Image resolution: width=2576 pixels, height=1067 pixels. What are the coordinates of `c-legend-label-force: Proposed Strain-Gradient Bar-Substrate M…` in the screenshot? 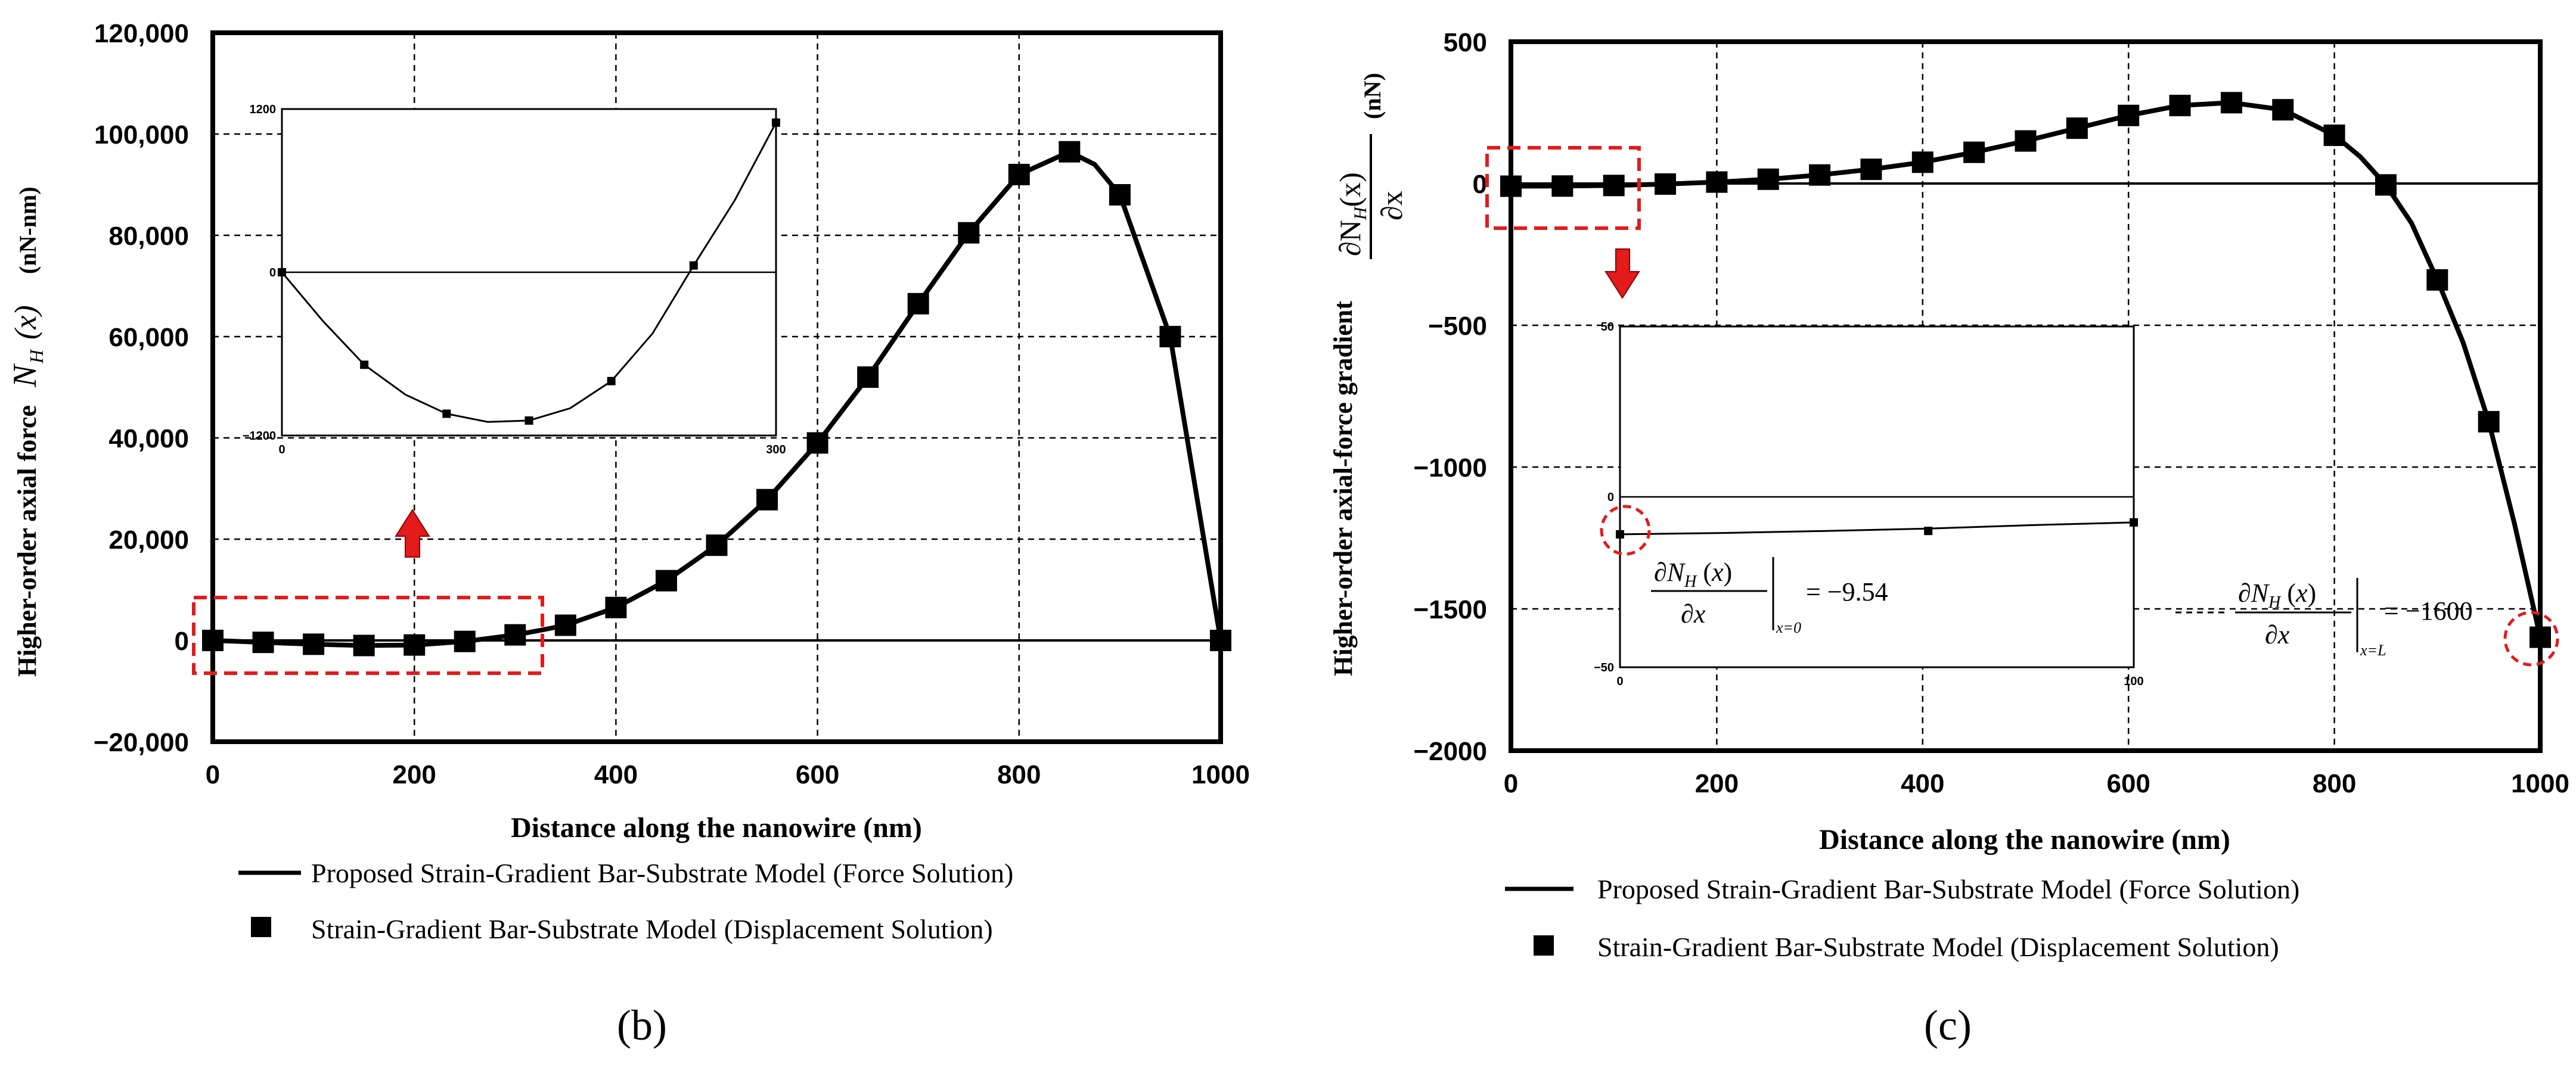 It's located at (1948, 889).